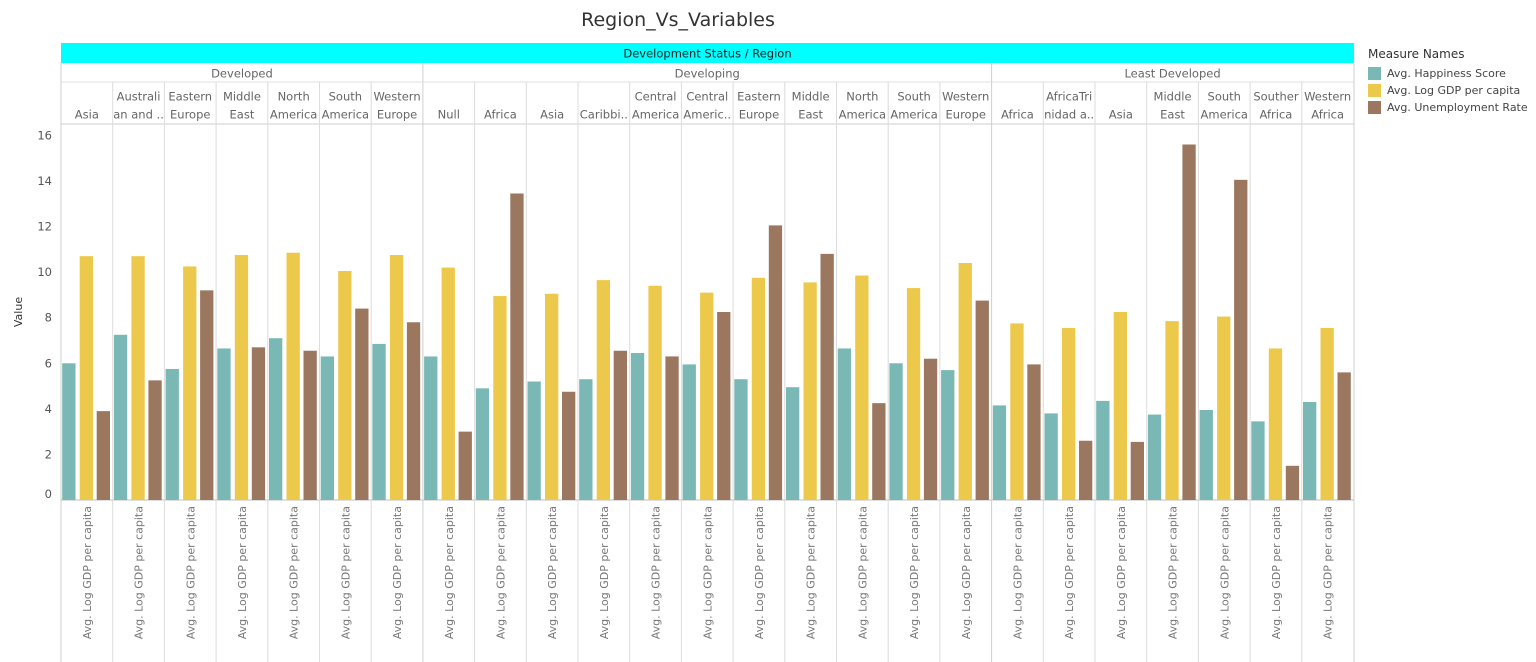 The height and width of the screenshot is (662, 1536). I want to click on region-label: Null, so click(449, 115).